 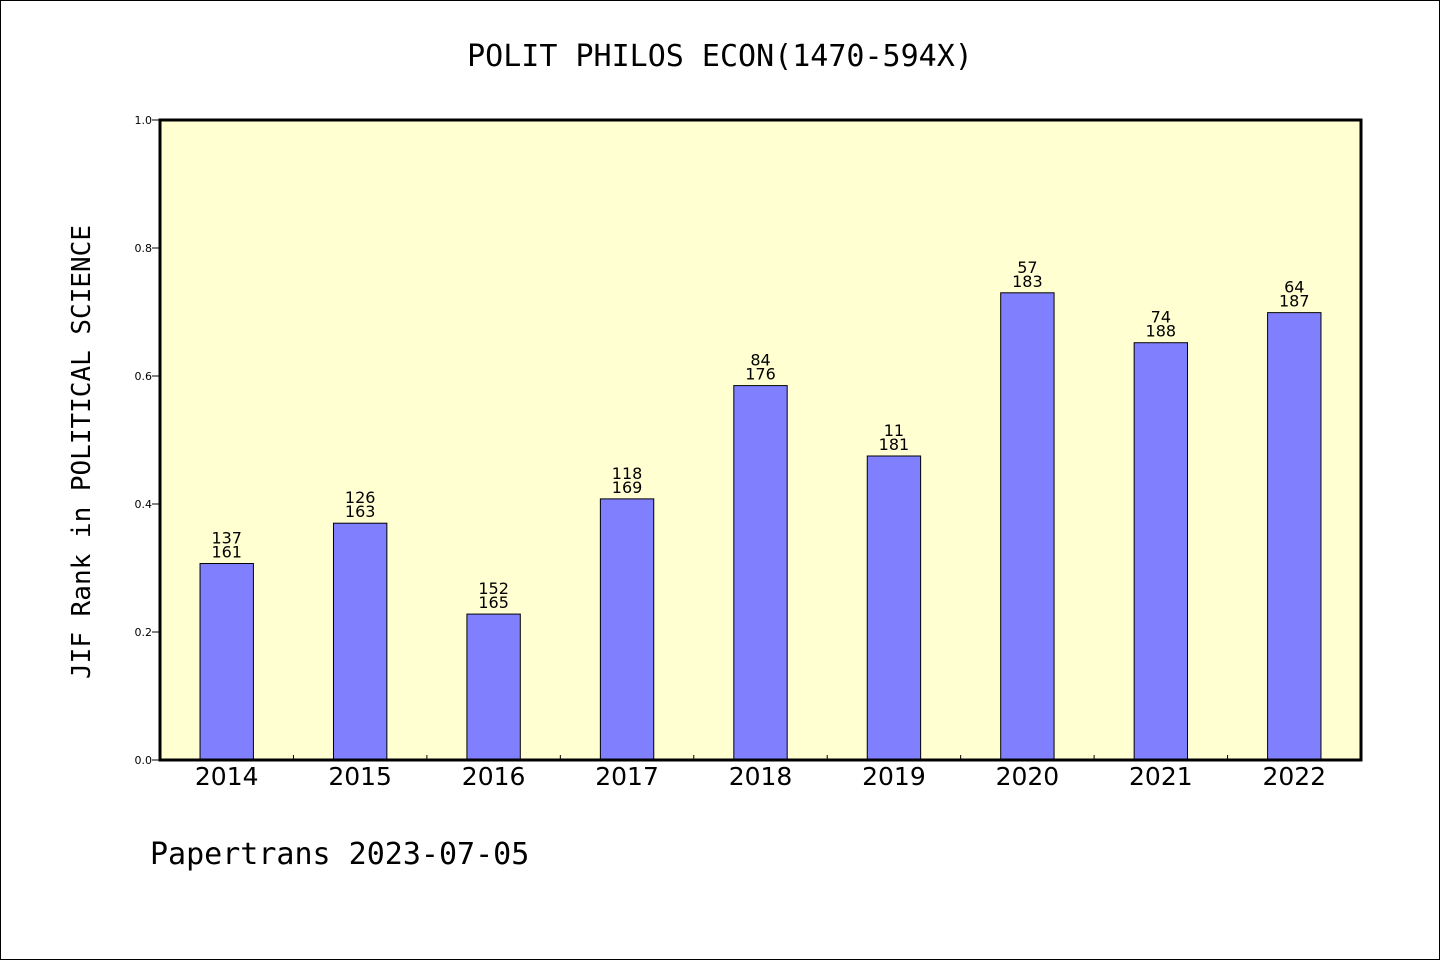 What do you see at coordinates (144, 632) in the screenshot?
I see `y-tick-label-0.2: 0.2` at bounding box center [144, 632].